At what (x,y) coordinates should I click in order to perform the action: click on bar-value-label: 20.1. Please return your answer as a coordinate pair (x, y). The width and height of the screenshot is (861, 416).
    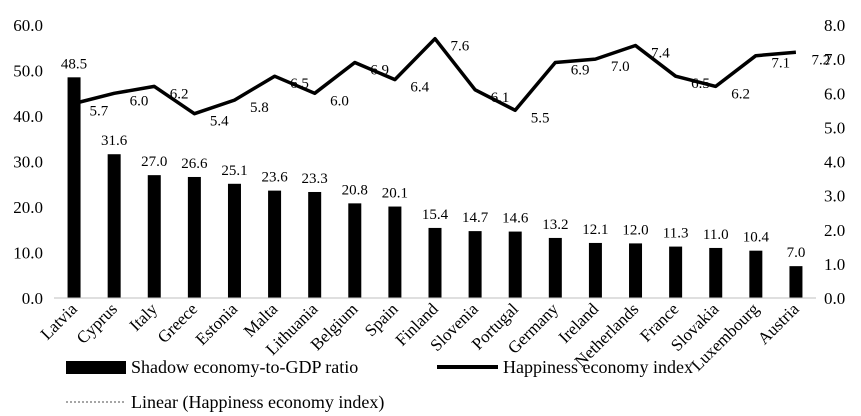
    Looking at the image, I should click on (395, 194).